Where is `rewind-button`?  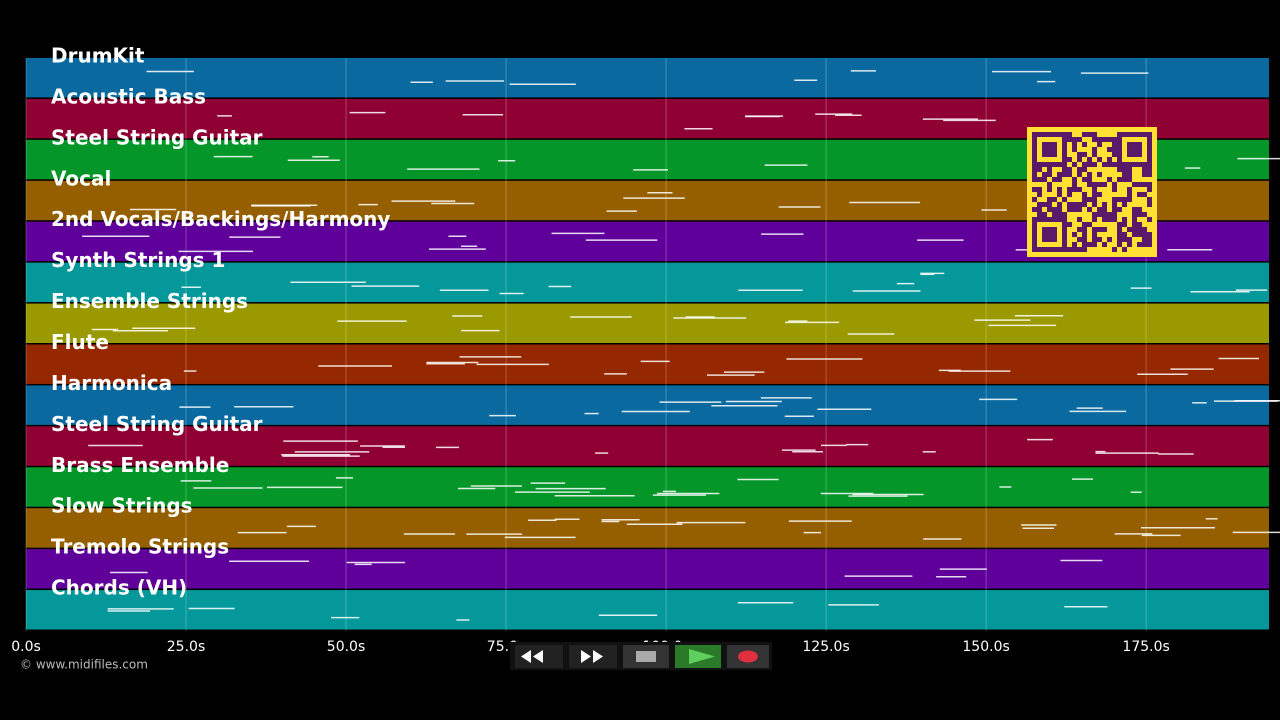 rewind-button is located at coordinates (539, 656).